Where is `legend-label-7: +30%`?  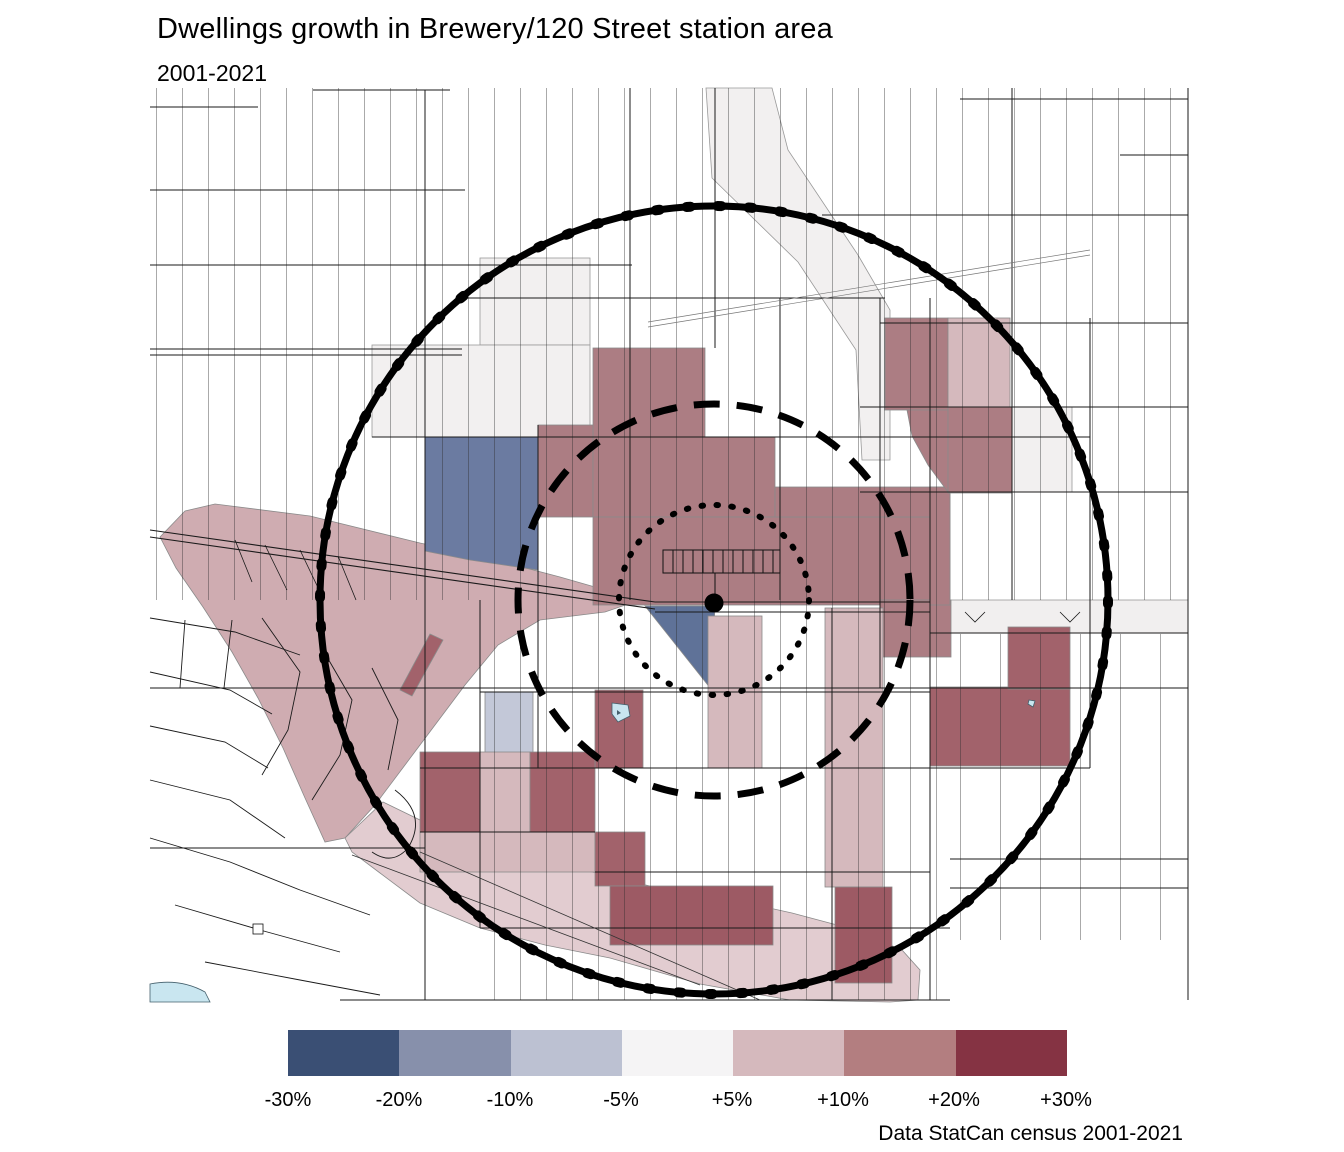 legend-label-7: +30% is located at coordinates (1066, 1100).